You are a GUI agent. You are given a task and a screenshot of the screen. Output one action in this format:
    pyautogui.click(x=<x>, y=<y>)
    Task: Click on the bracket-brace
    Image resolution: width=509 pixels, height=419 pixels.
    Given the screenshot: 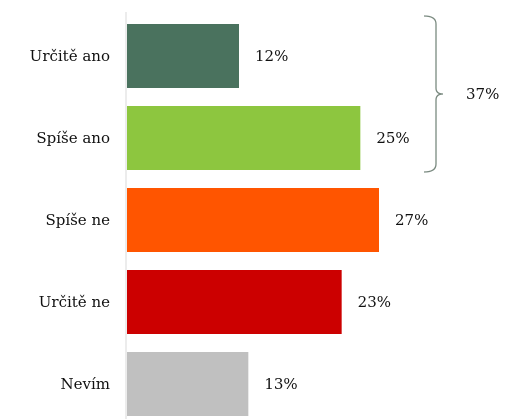 What is the action you would take?
    pyautogui.click(x=433, y=94)
    